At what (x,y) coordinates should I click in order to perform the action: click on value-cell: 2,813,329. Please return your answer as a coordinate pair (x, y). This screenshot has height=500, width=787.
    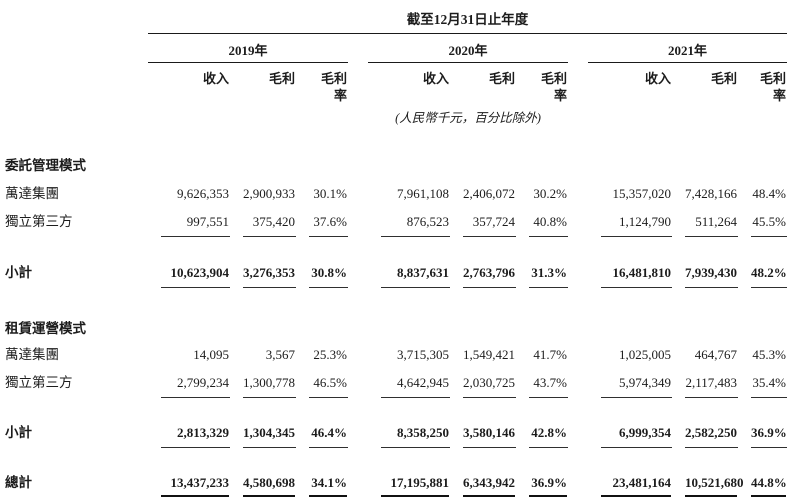
    Looking at the image, I should click on (195, 436).